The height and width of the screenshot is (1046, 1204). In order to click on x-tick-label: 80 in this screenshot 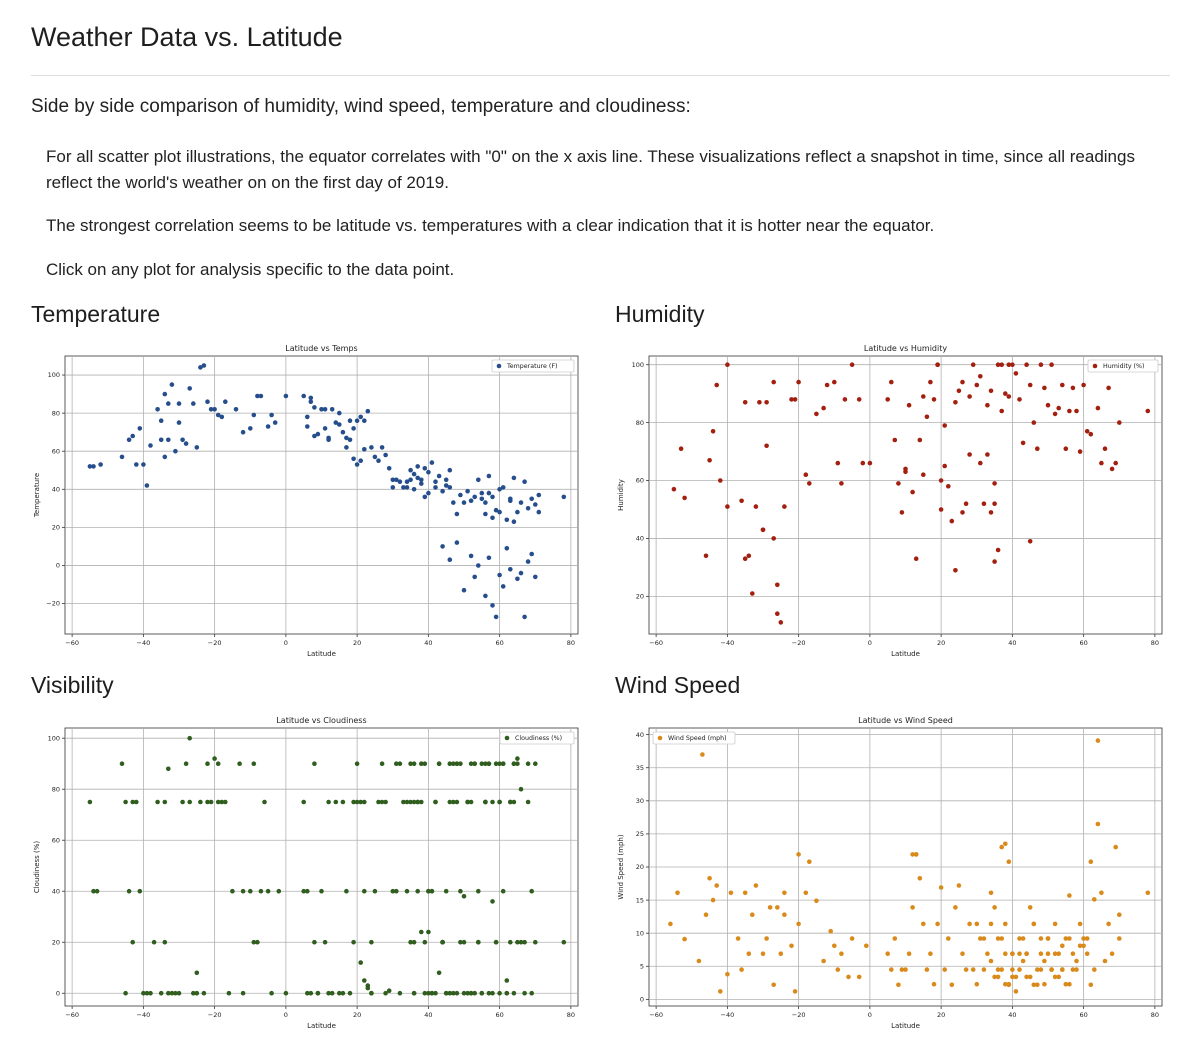, I will do `click(571, 643)`.